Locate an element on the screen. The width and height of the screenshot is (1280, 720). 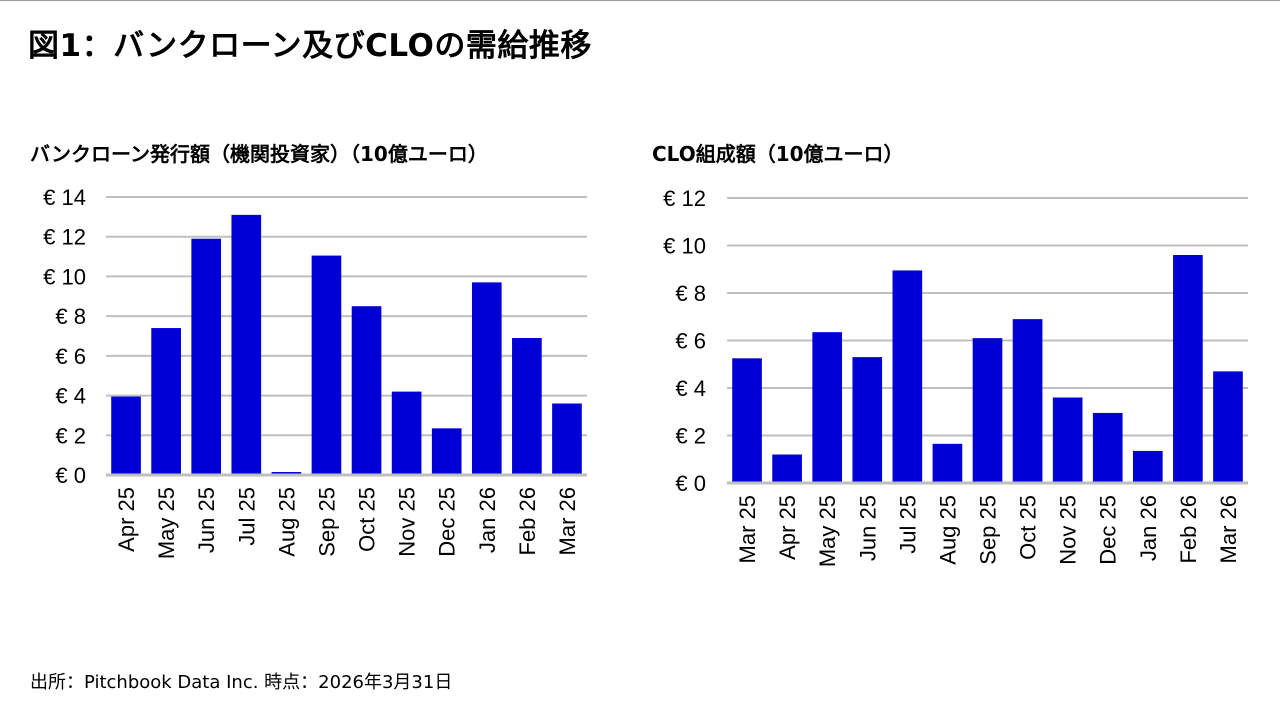
page-title: 図1：バンクローン及びCLOの需給推移 is located at coordinates (310, 46).